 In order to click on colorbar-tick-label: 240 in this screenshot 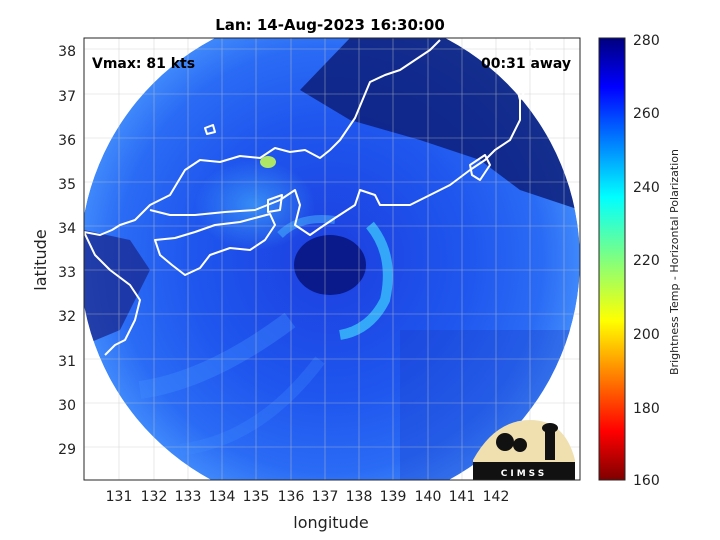, I will do `click(646, 188)`.